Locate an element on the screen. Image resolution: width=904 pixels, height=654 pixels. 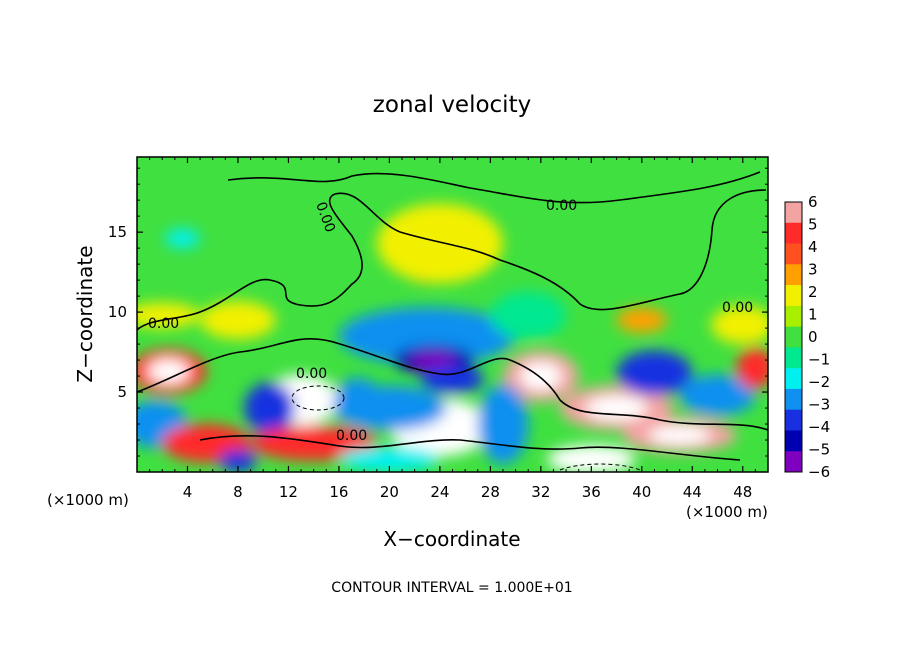
x-tick-label: 12 is located at coordinates (288, 492).